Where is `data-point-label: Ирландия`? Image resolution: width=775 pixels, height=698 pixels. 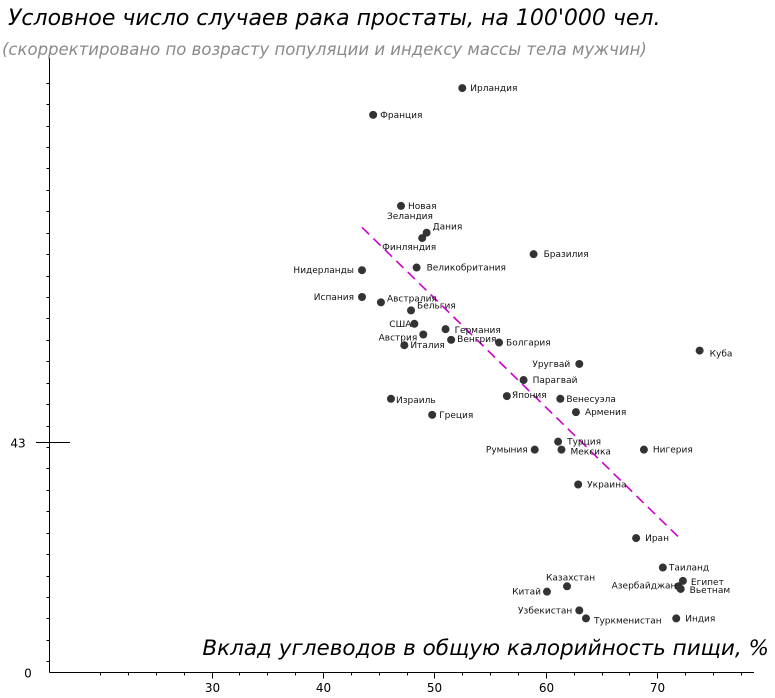
data-point-label: Ирландия is located at coordinates (493, 89).